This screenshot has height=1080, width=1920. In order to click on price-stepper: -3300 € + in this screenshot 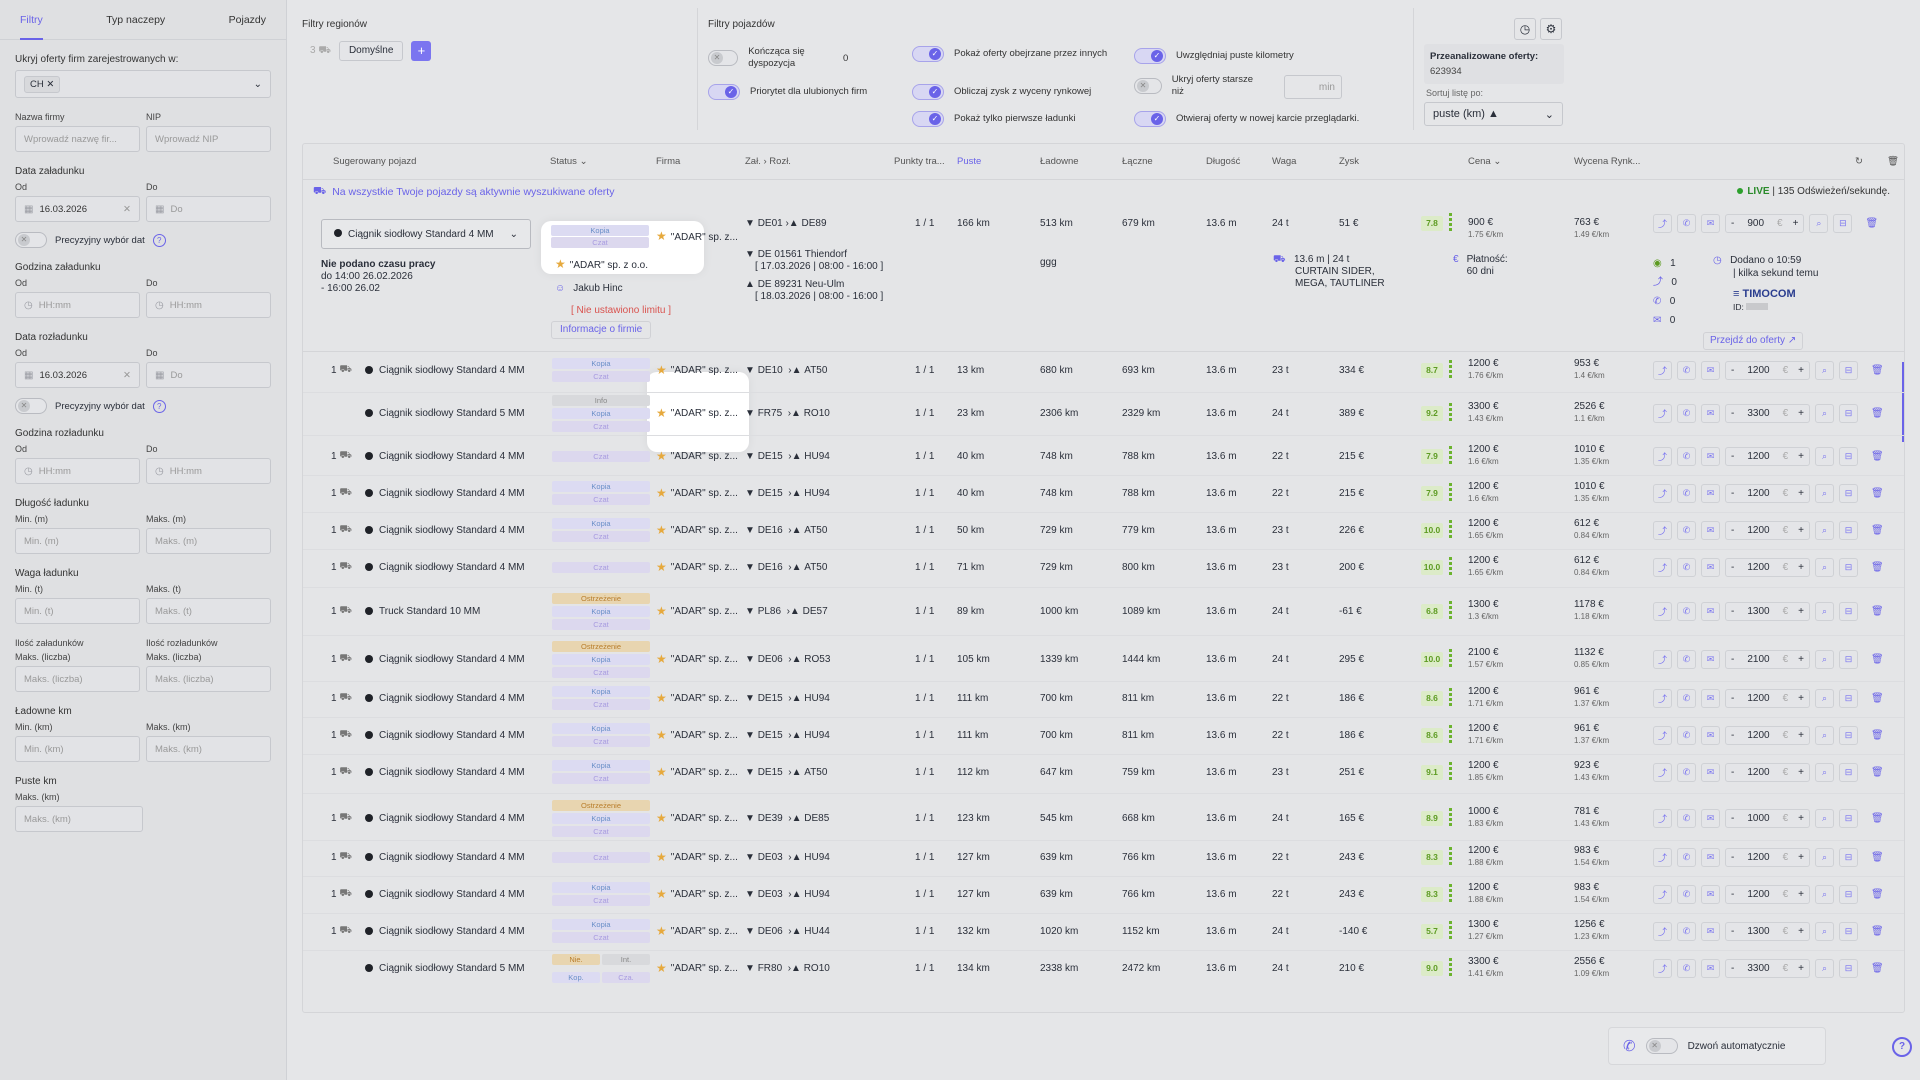, I will do `click(1767, 413)`.